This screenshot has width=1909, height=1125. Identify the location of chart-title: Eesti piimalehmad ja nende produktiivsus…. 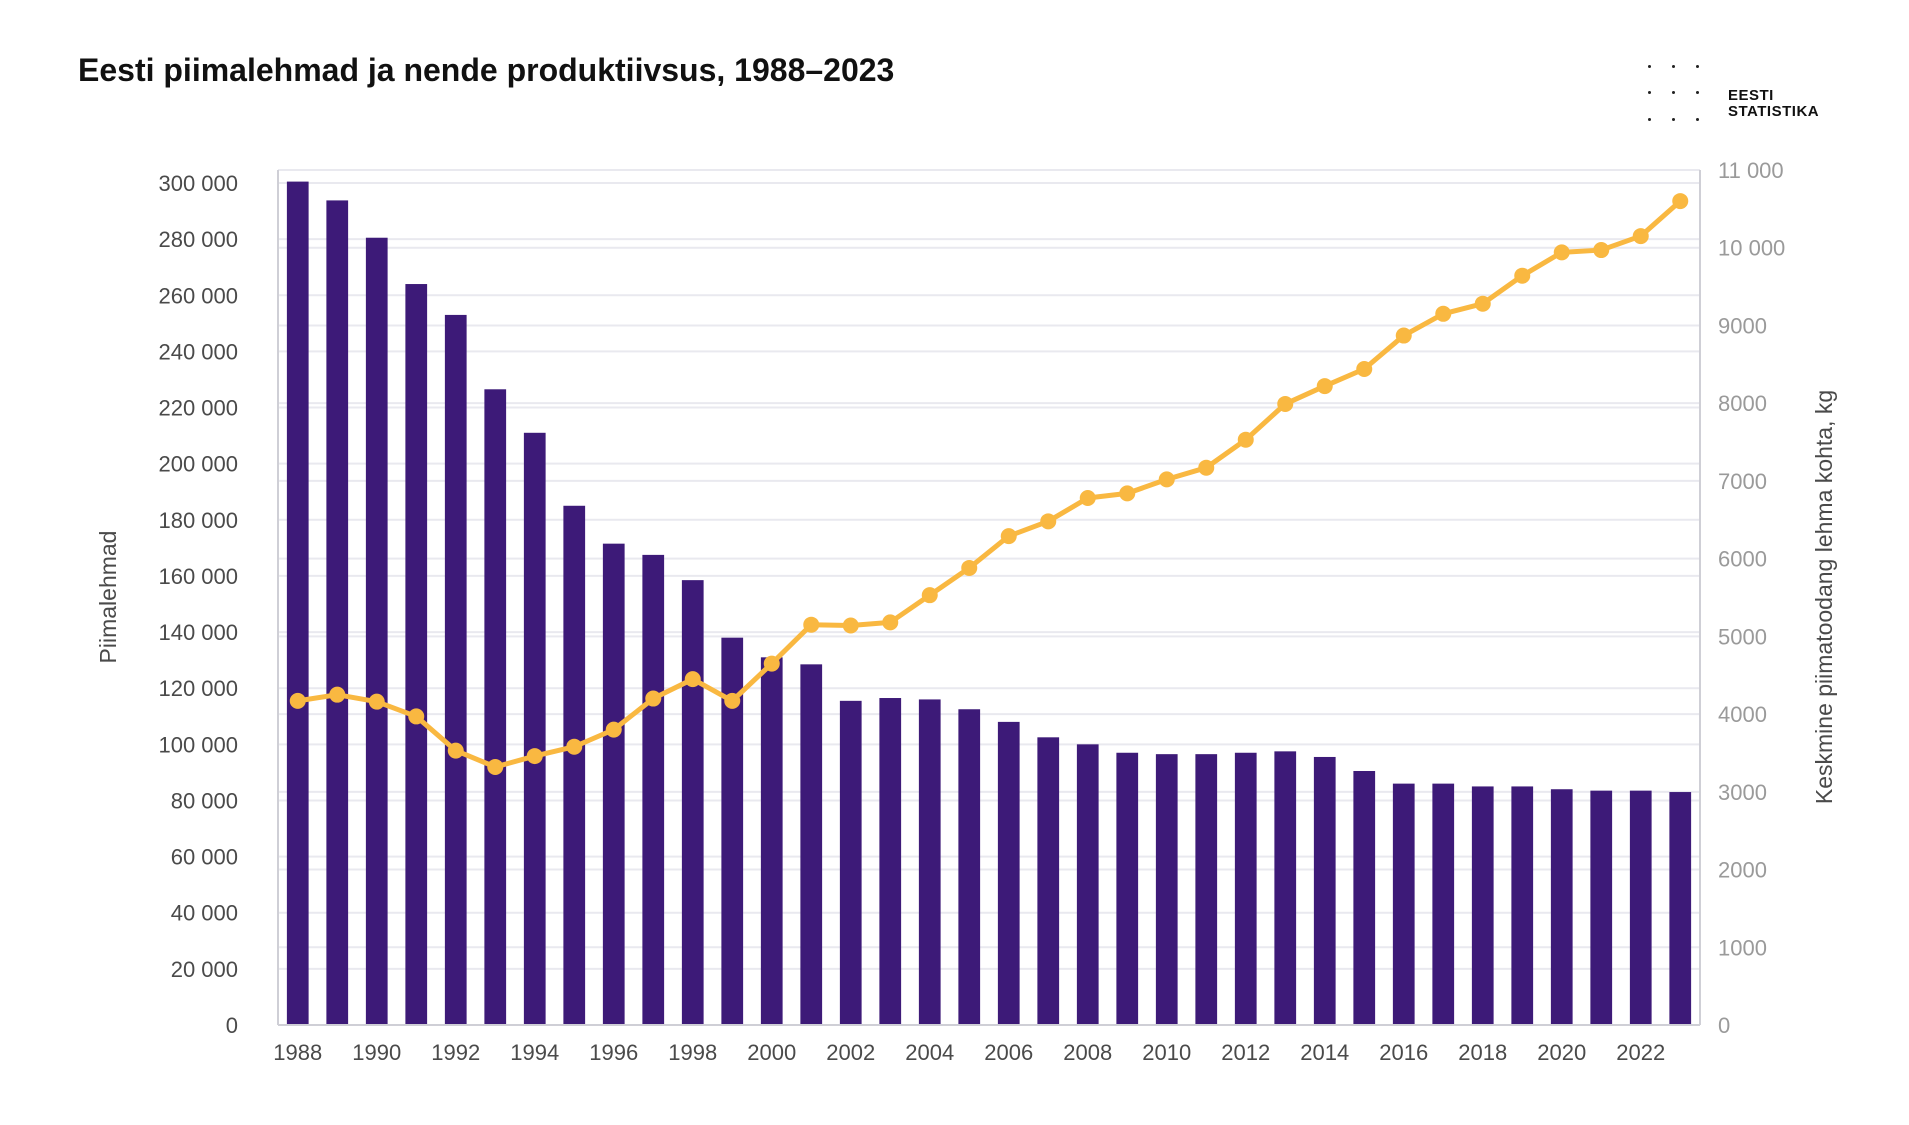
(486, 70).